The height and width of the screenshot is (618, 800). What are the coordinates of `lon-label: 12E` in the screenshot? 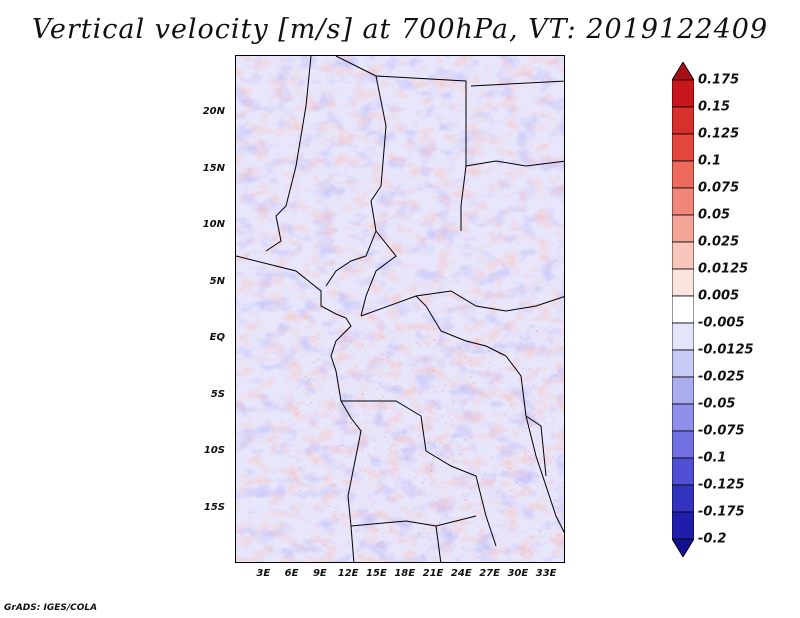 It's located at (348, 573).